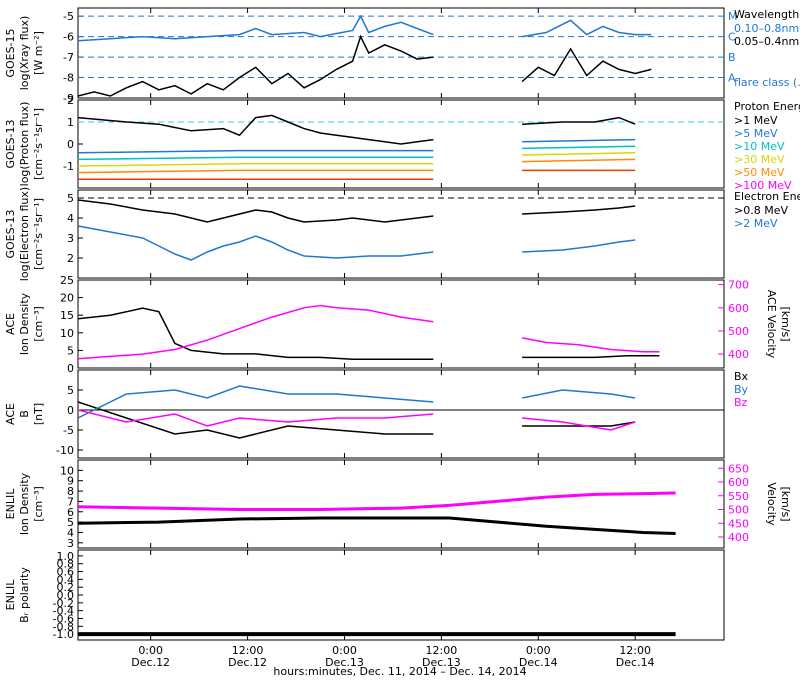 The image size is (800, 680). Describe the element at coordinates (738, 468) in the screenshot. I see `right-tick-label: 650` at that location.